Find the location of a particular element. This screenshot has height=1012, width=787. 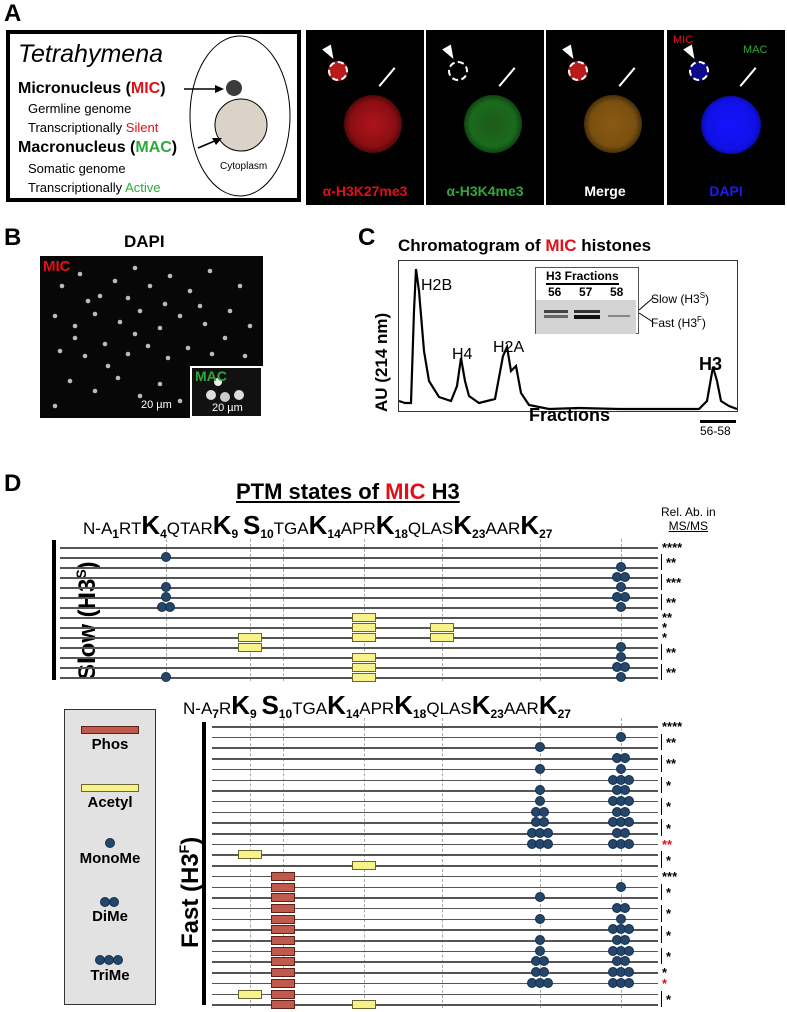

sequence-residue: RT is located at coordinates (130, 528).